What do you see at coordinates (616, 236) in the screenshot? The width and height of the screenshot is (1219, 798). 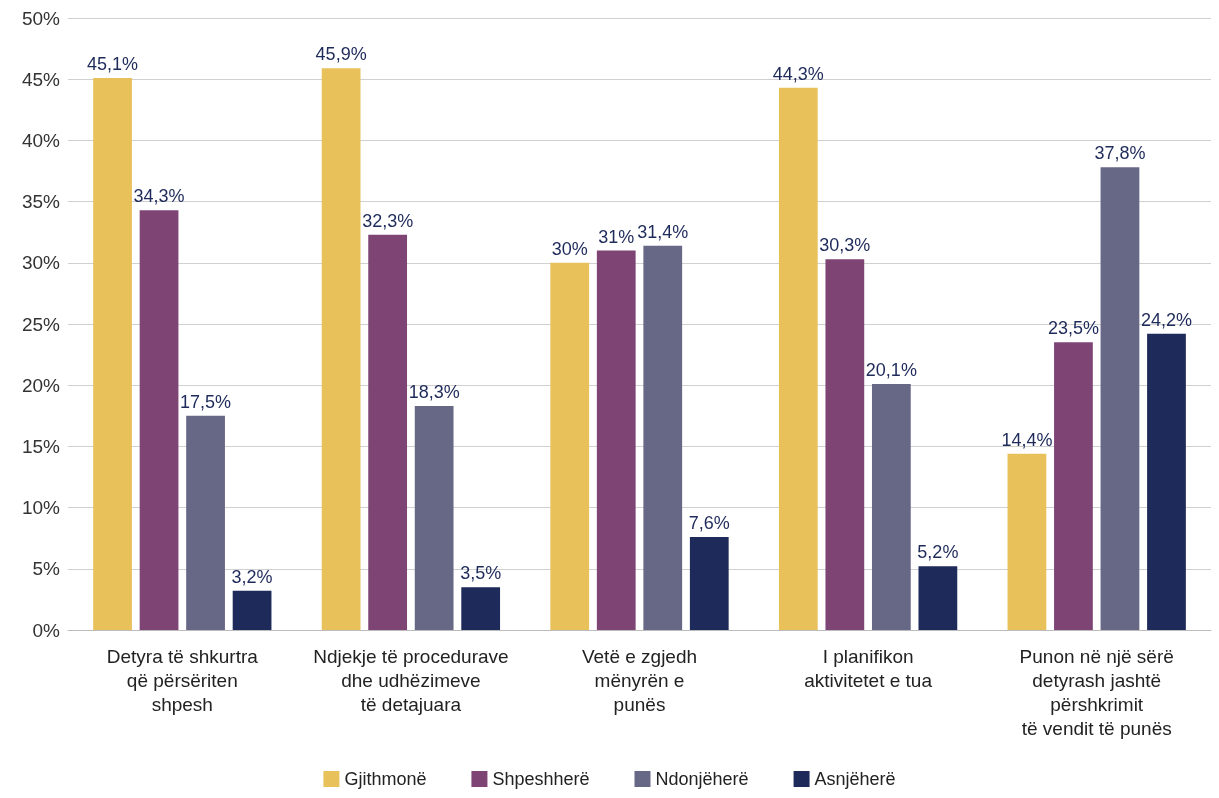 I see `data-label: 31%` at bounding box center [616, 236].